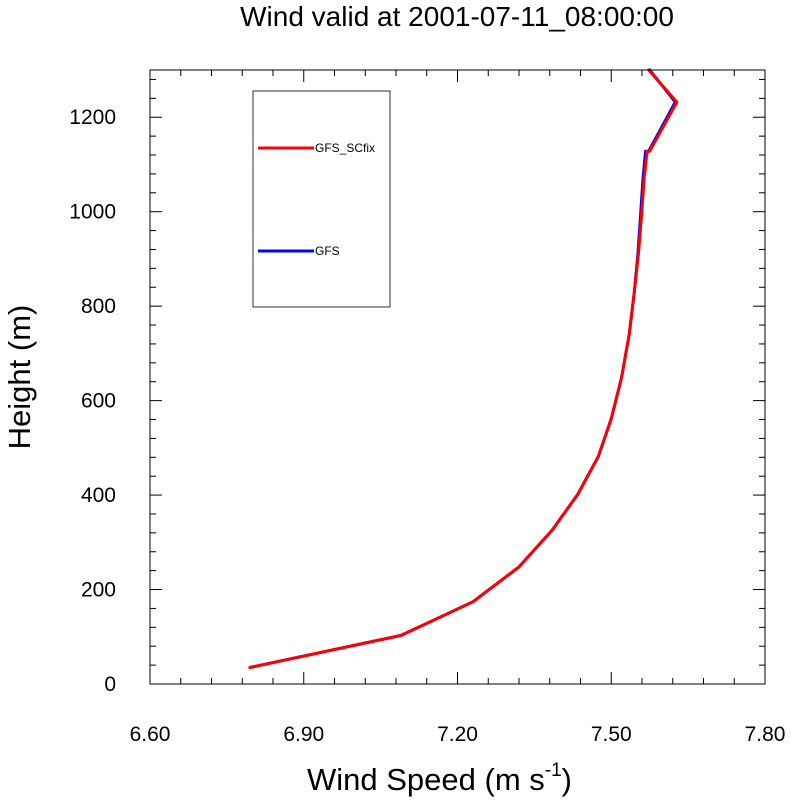 The width and height of the screenshot is (791, 800). I want to click on legend-box, so click(321, 199).